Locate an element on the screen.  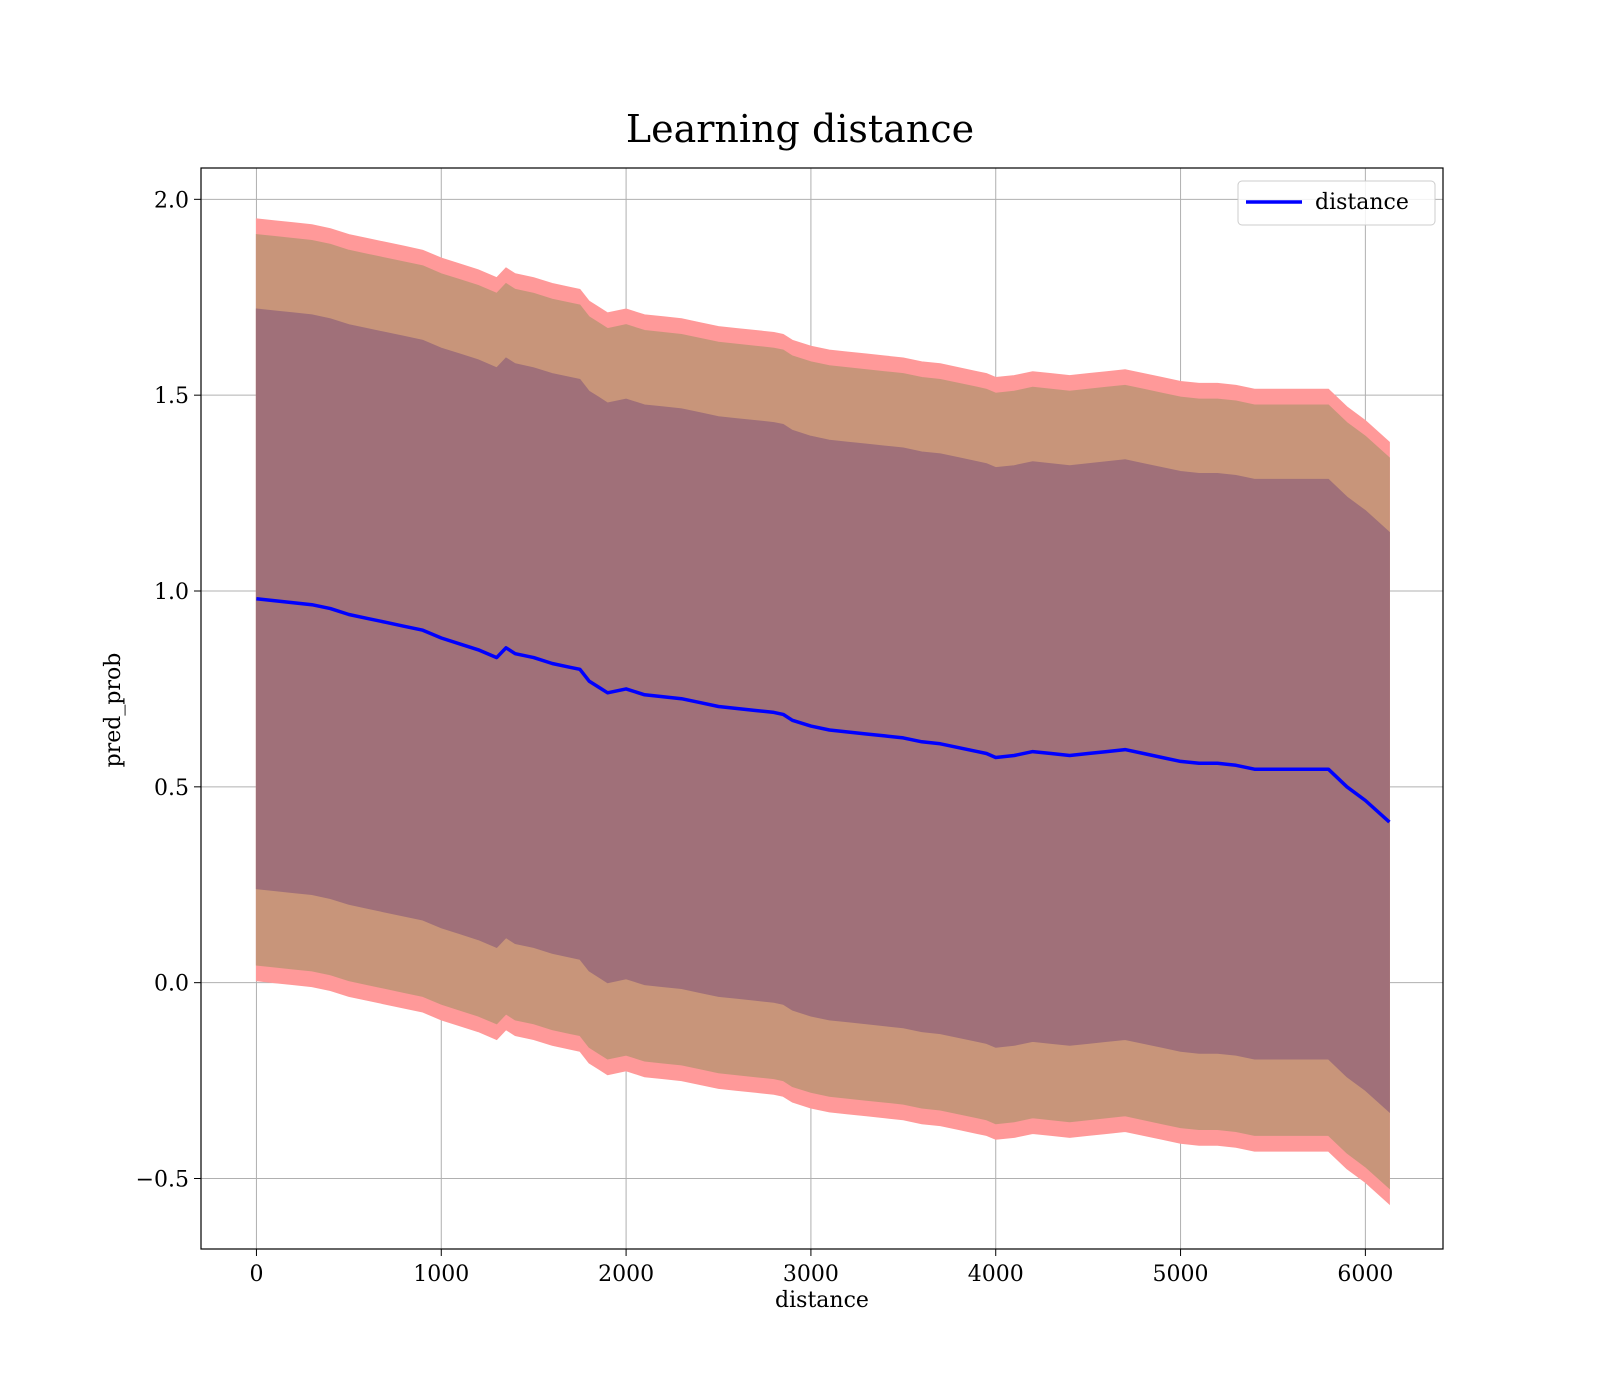
y-tick-label: −0.5 is located at coordinates (162, 1180).